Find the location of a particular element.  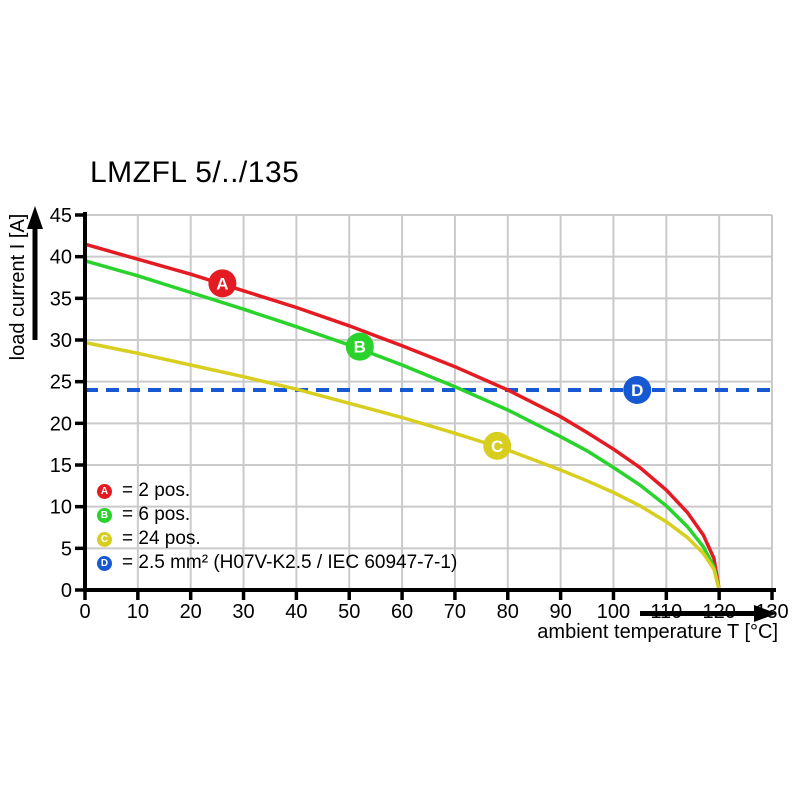

x-tick-label: 100 is located at coordinates (613, 612).